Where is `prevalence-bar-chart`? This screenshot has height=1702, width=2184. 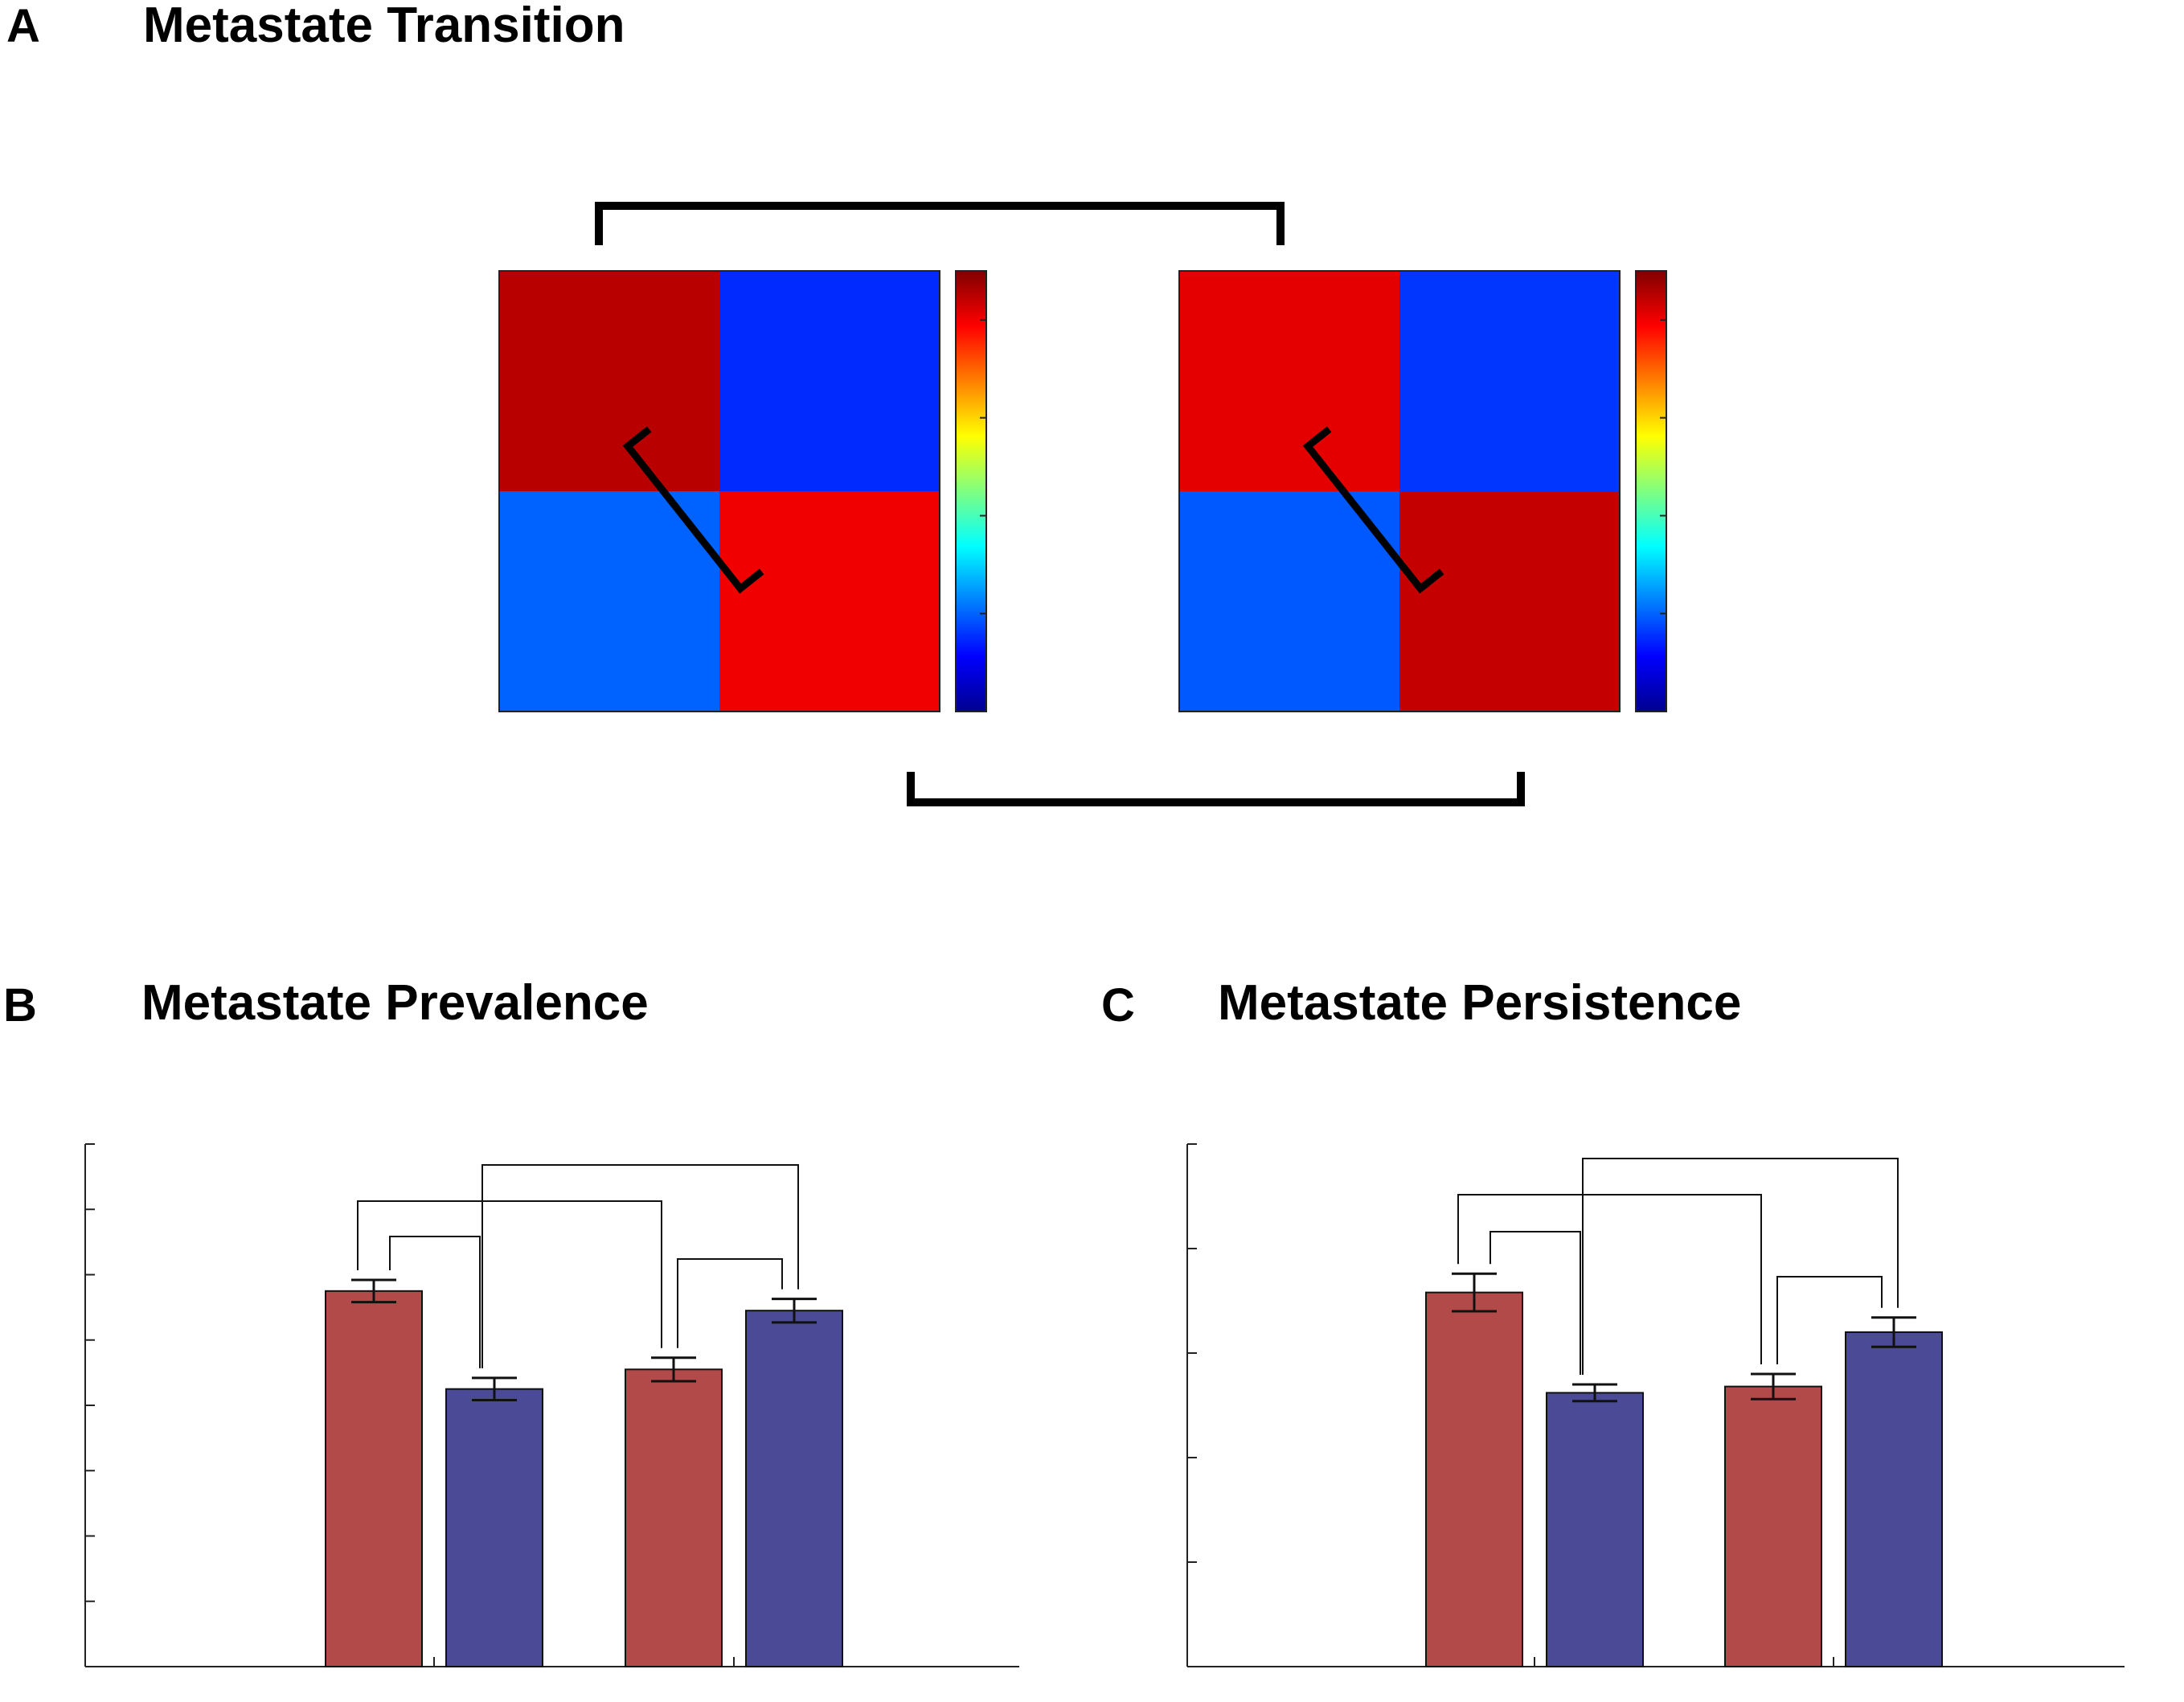 prevalence-bar-chart is located at coordinates (551, 1405).